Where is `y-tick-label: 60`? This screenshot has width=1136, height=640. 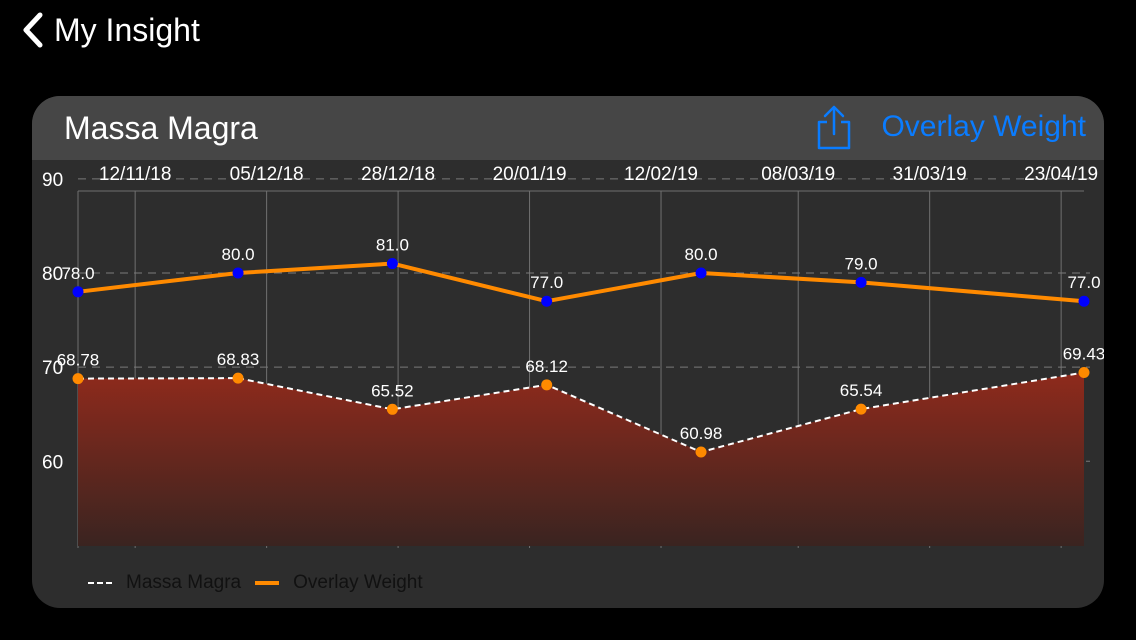 y-tick-label: 60 is located at coordinates (52, 462).